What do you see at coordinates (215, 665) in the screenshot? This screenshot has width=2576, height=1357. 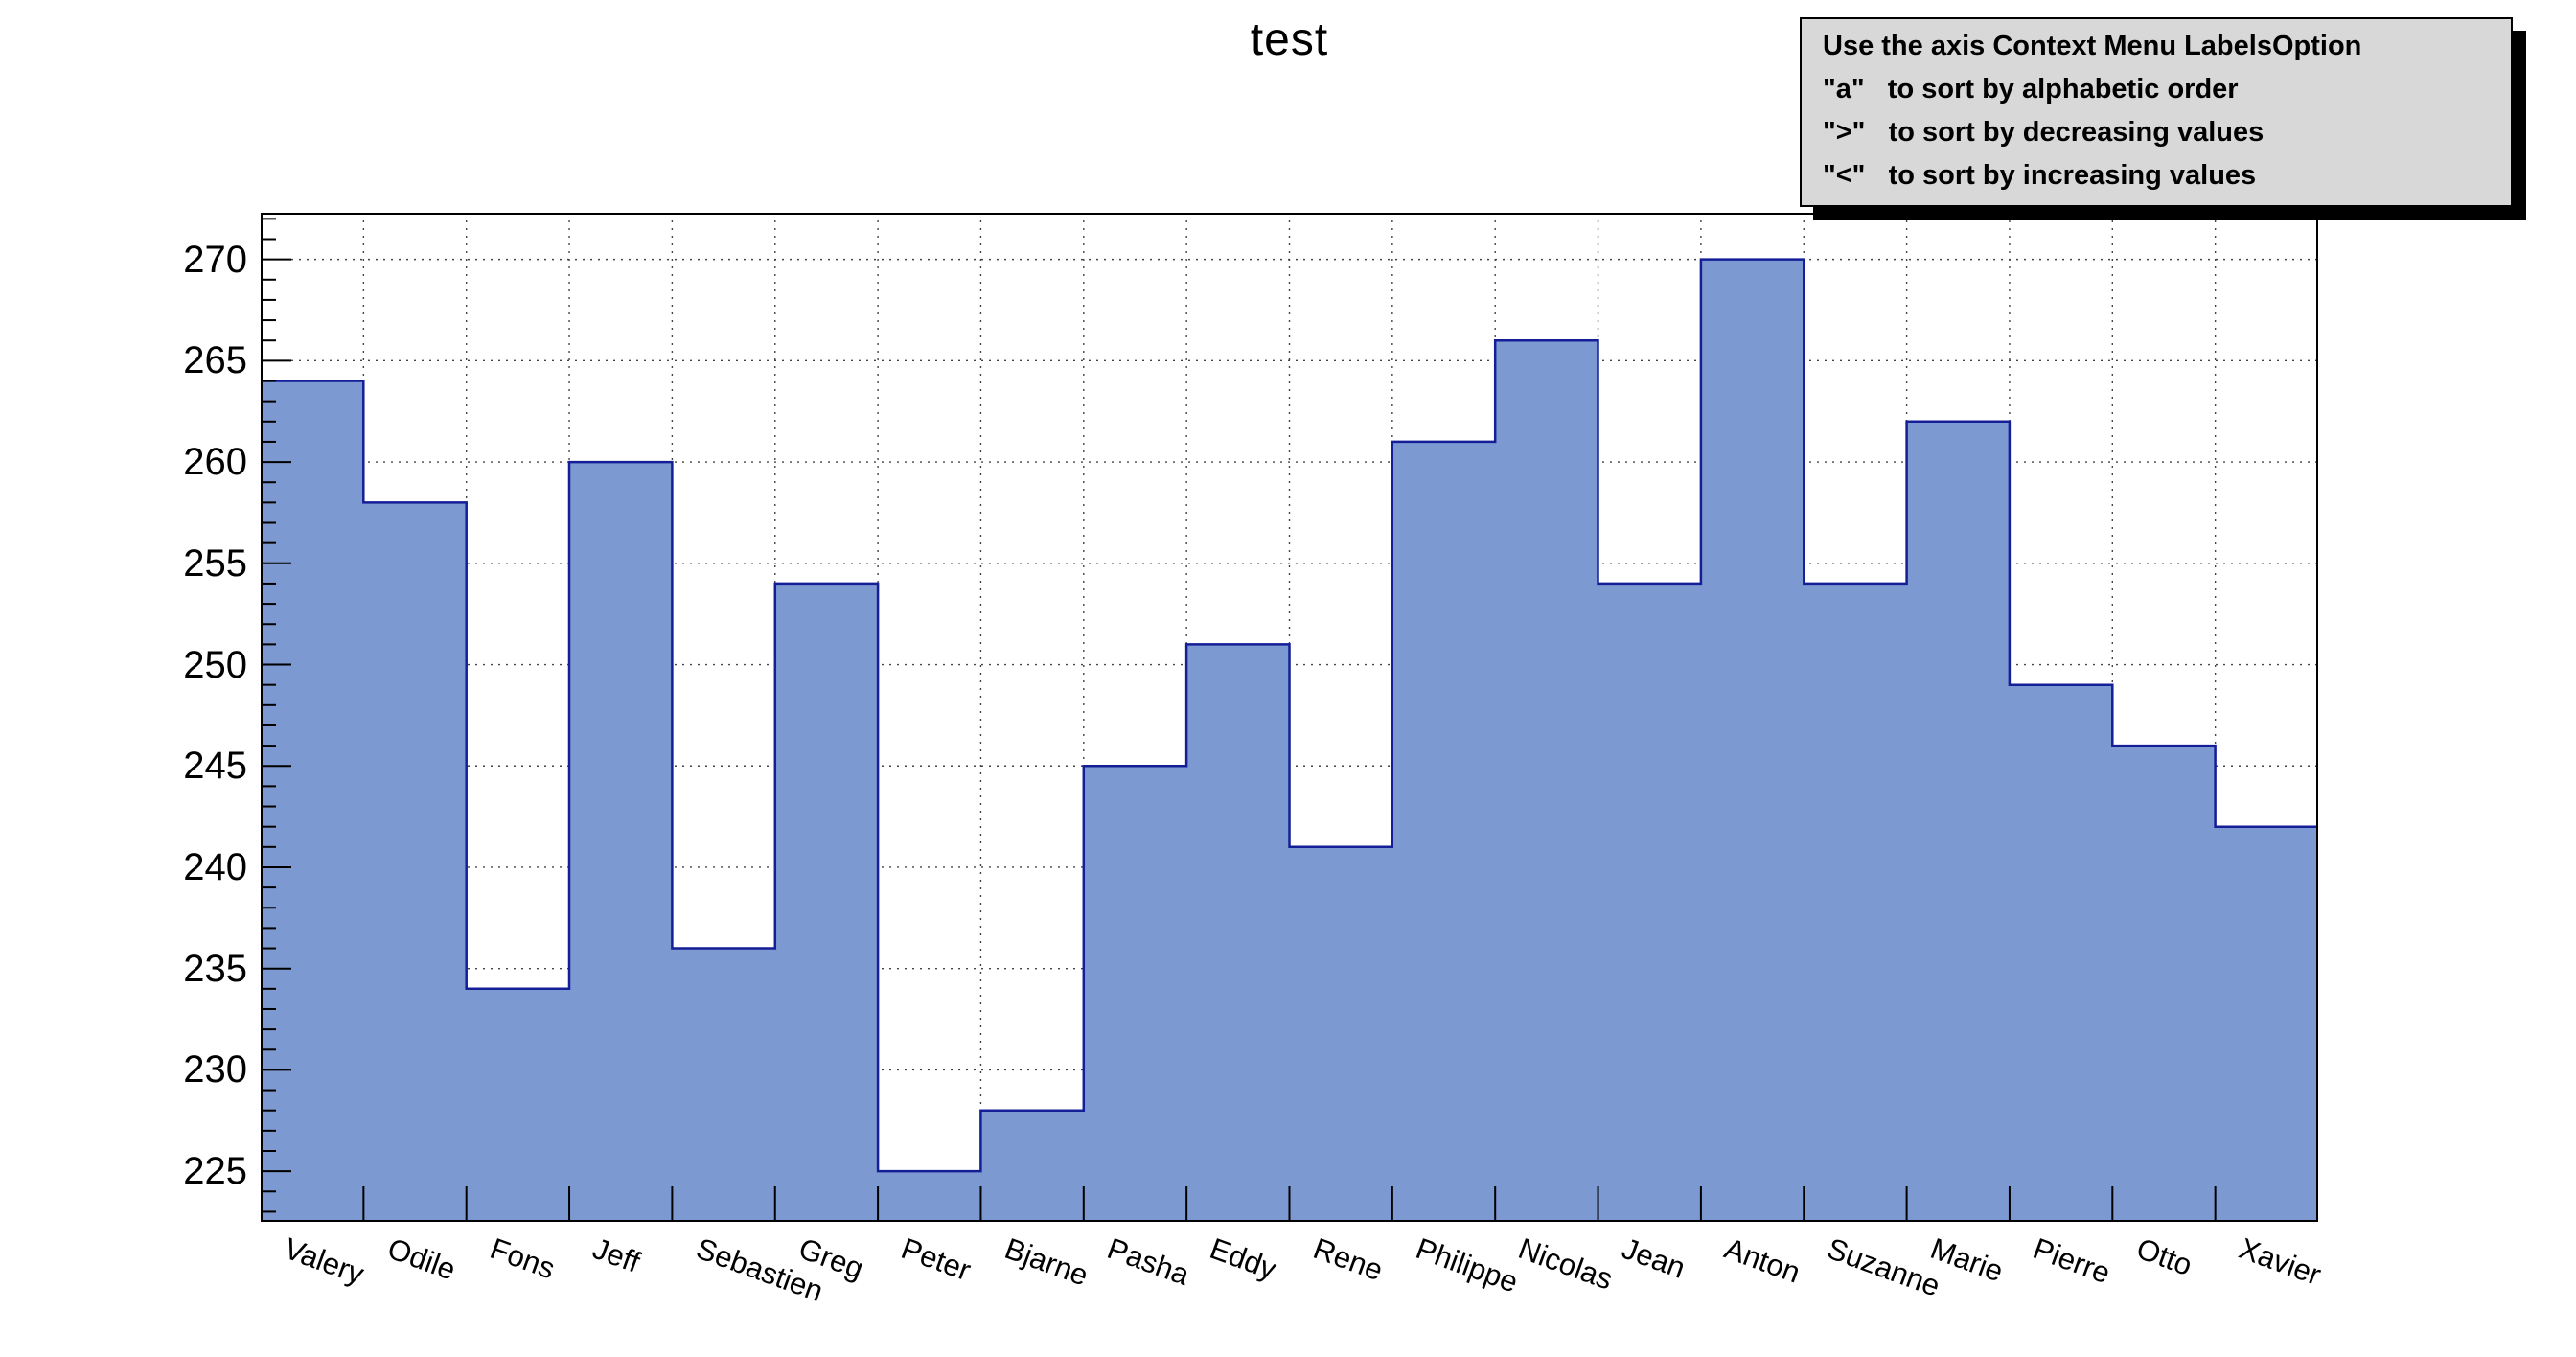 I see `y-tick-label: 250` at bounding box center [215, 665].